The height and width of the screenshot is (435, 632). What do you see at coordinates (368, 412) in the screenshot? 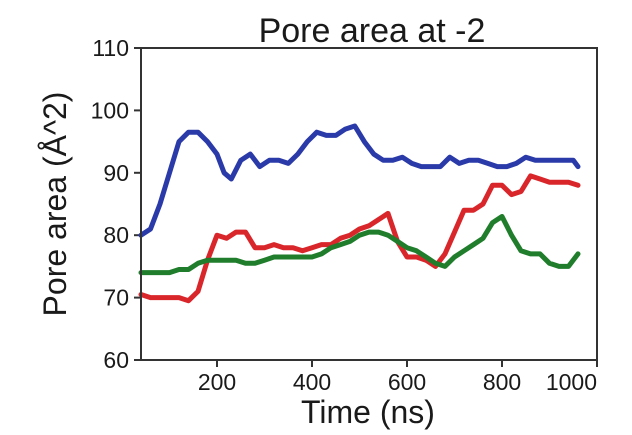
I see `x-axis-label: Time (ns)` at bounding box center [368, 412].